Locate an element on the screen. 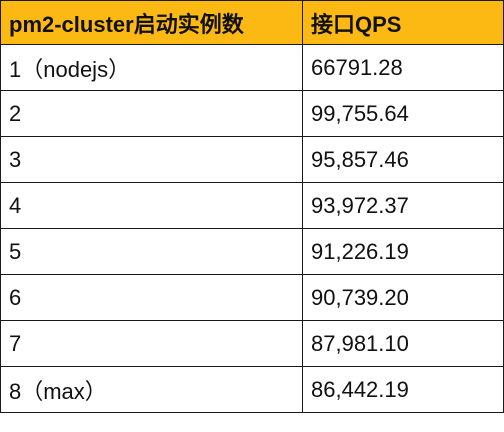 This screenshot has width=504, height=432. table-row: 5 91,226.19 is located at coordinates (252, 251).